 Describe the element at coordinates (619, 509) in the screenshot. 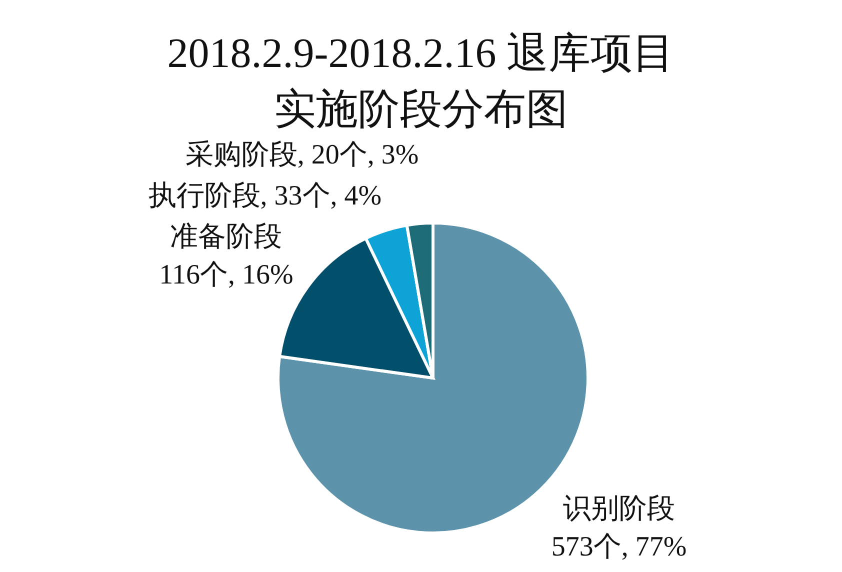

I see `slice-label: 识别阶段` at that location.